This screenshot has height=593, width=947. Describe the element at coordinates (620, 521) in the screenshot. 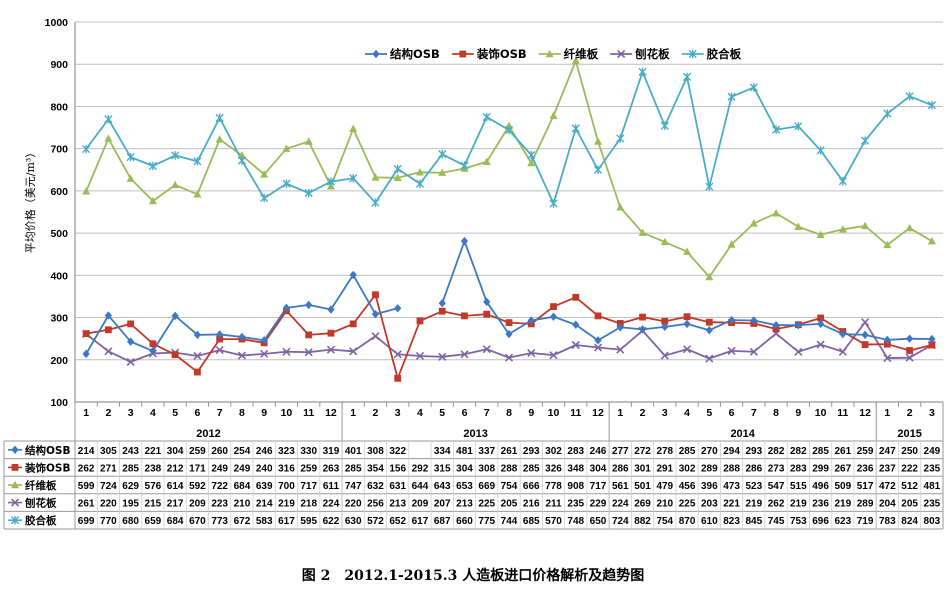

I see `table-cell: 724` at that location.